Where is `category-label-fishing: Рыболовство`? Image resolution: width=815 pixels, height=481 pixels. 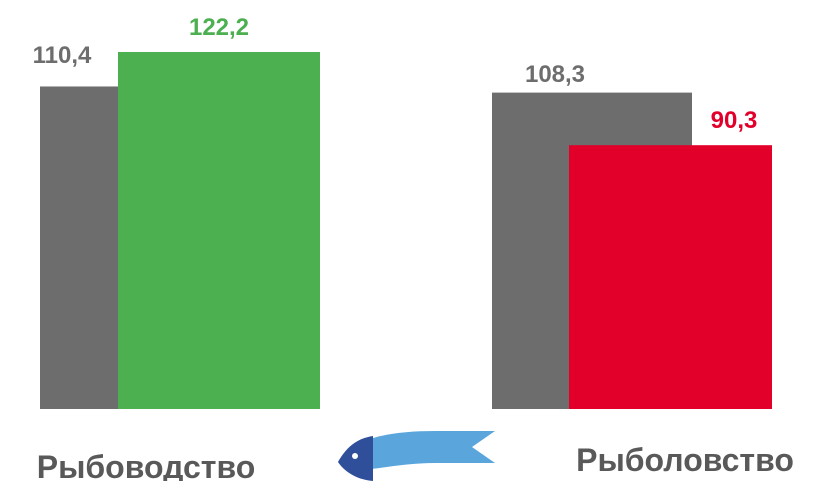 category-label-fishing: Рыболовство is located at coordinates (685, 460).